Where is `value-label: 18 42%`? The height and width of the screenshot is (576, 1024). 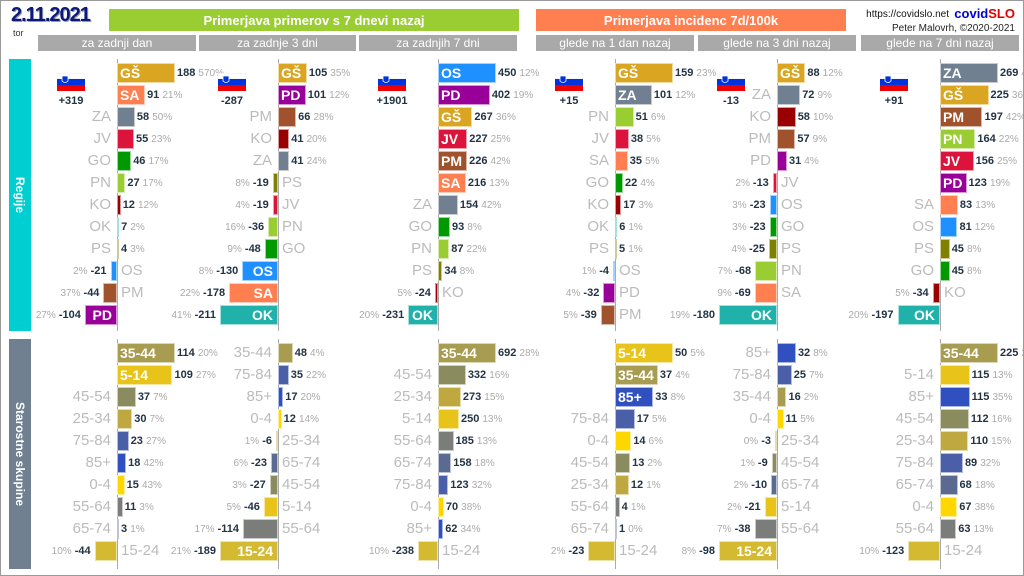 value-label: 18 42% is located at coordinates (145, 463).